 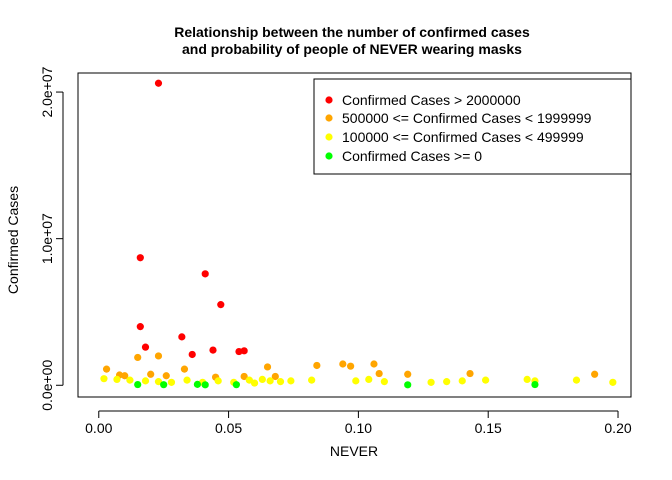 What do you see at coordinates (431, 100) in the screenshot?
I see `legend-label-red: Confirmed Cases > 2000000` at bounding box center [431, 100].